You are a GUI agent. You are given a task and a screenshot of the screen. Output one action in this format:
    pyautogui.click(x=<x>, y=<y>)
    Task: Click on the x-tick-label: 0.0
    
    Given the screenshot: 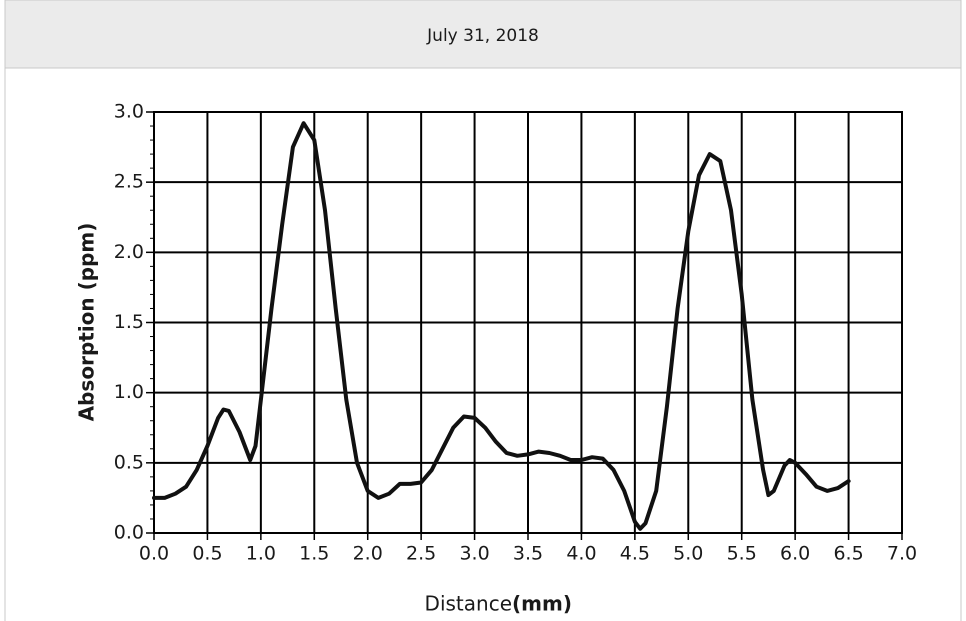 What is the action you would take?
    pyautogui.click(x=154, y=554)
    